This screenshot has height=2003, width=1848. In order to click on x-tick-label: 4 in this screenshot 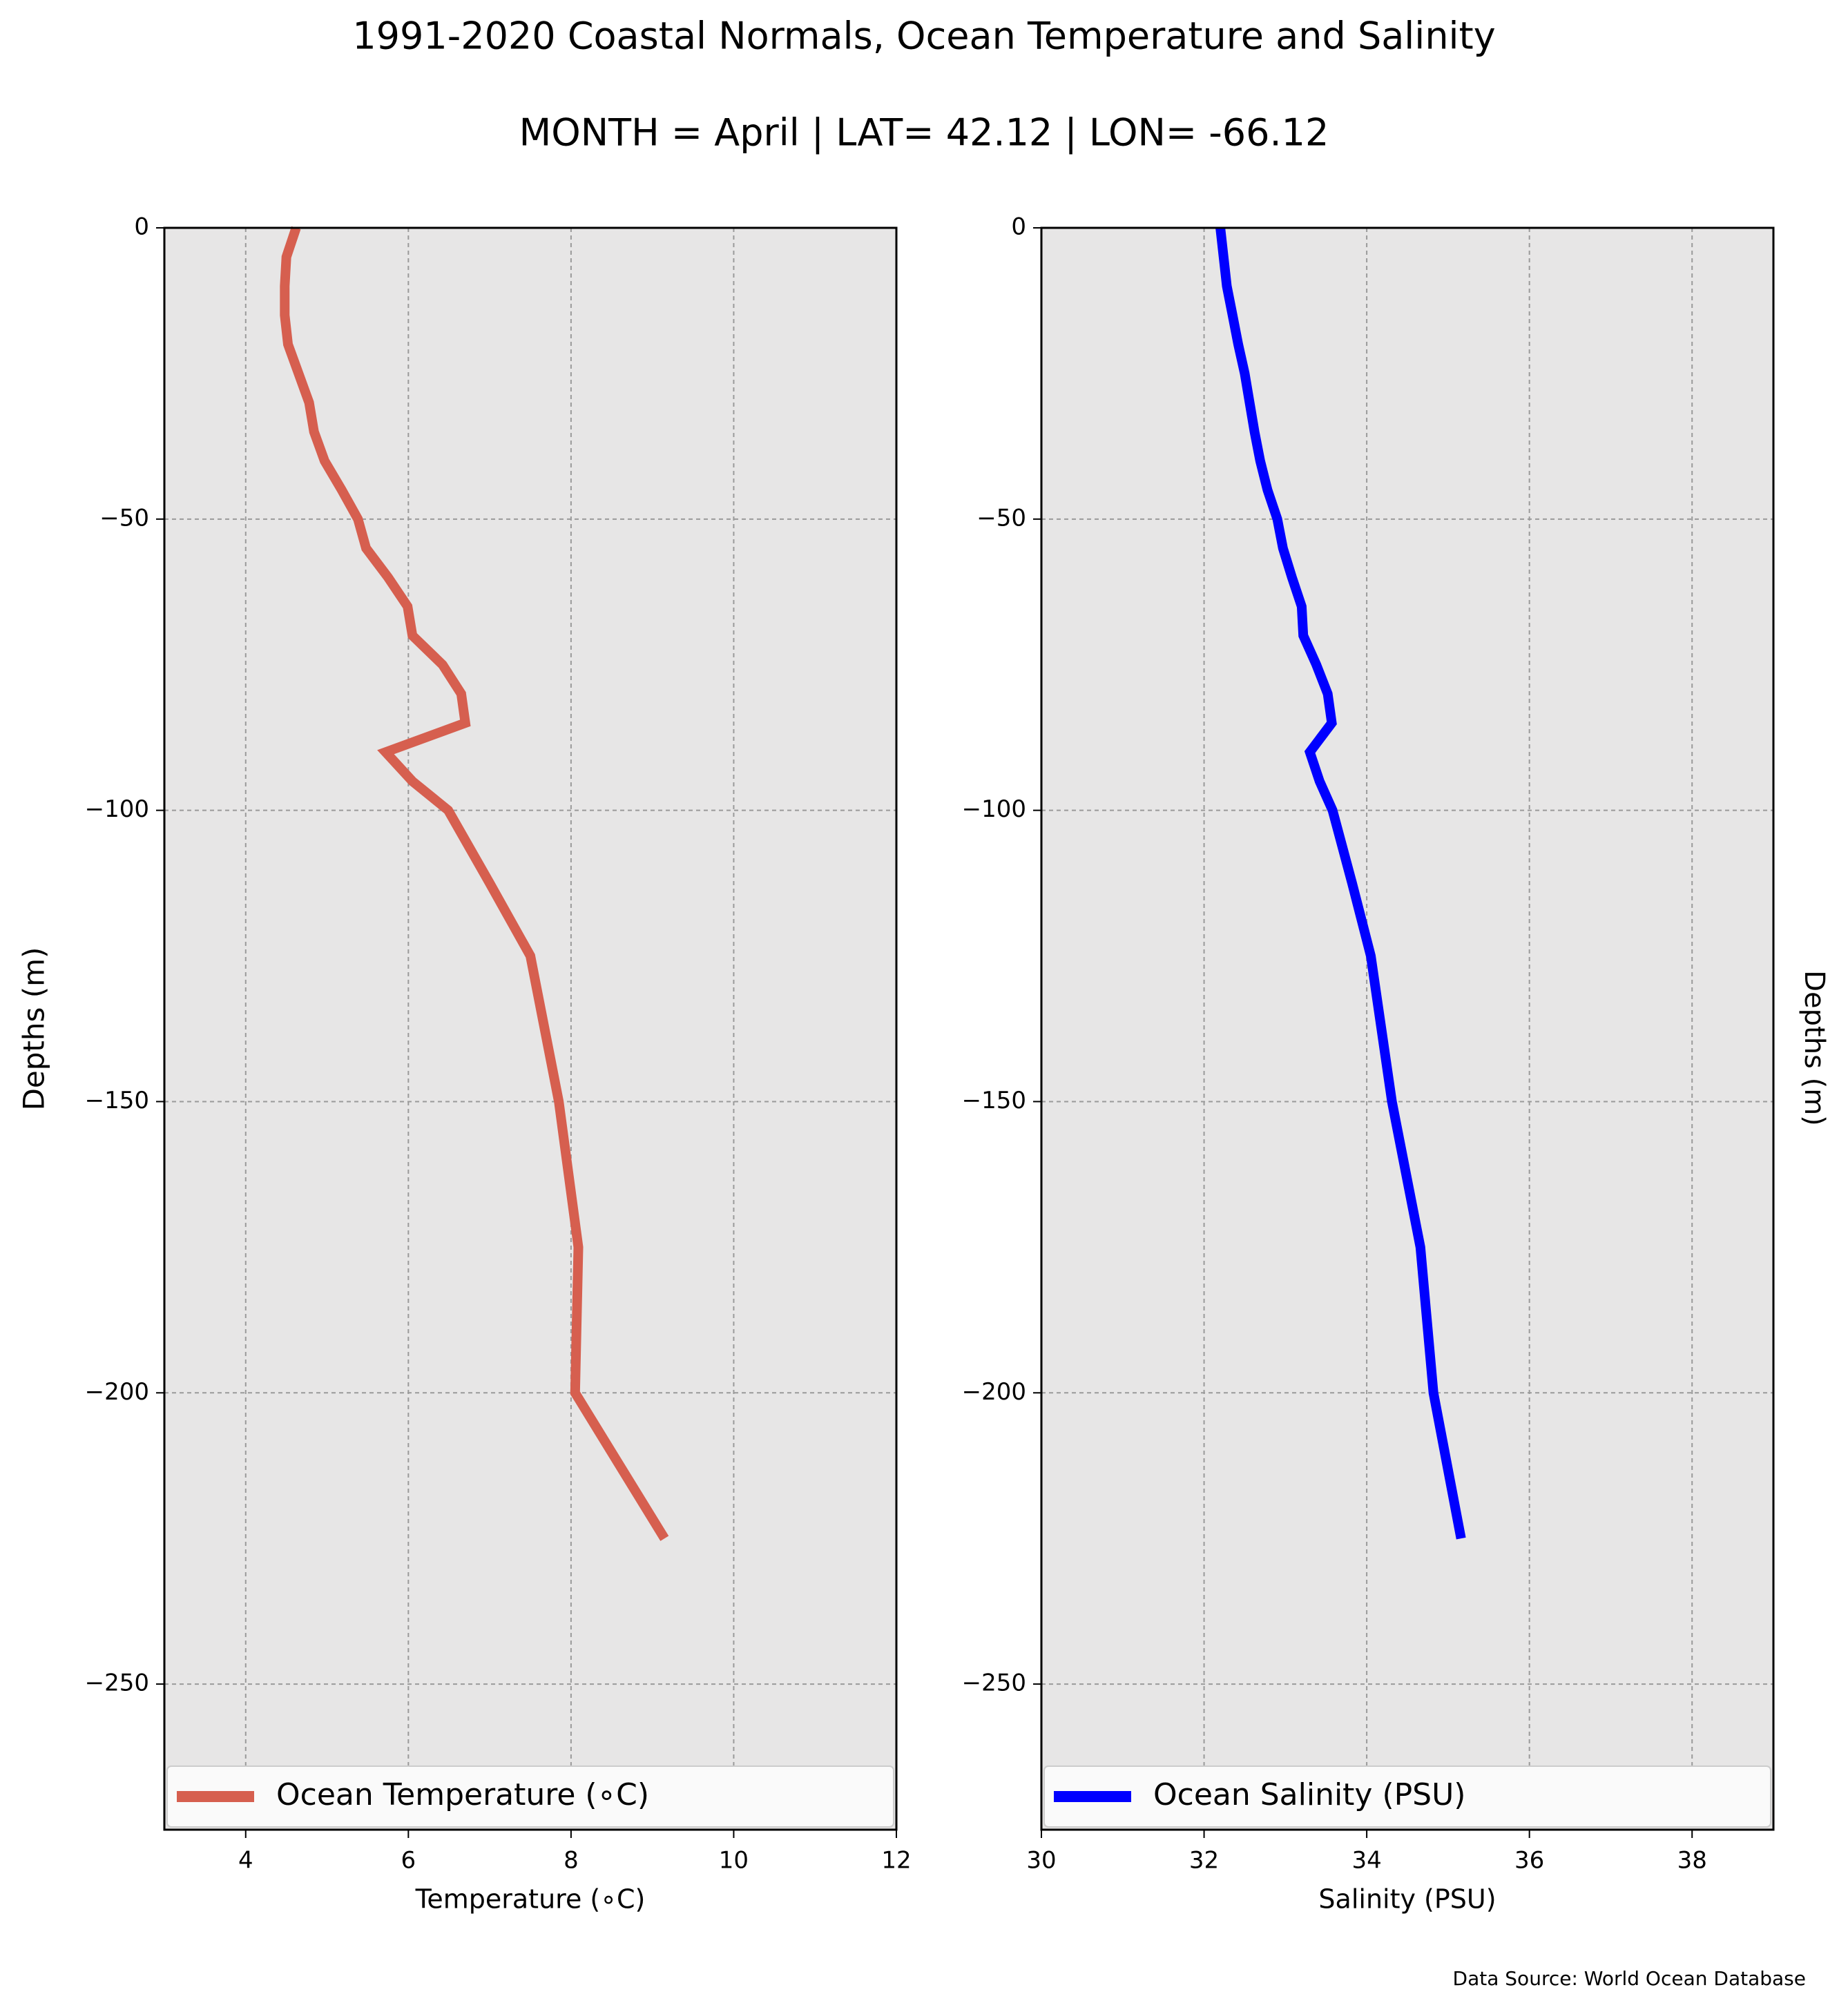, I will do `click(245, 1861)`.